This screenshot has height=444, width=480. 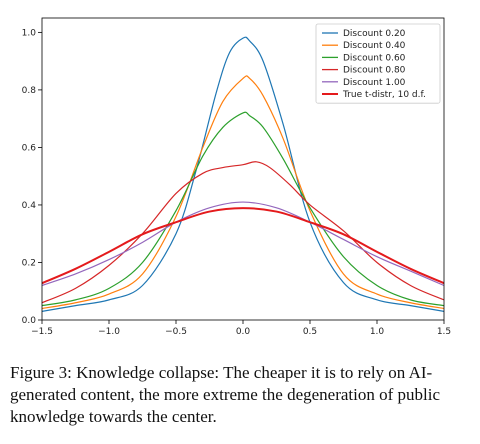 I want to click on y-tick-label: 0.6, so click(x=29, y=148).